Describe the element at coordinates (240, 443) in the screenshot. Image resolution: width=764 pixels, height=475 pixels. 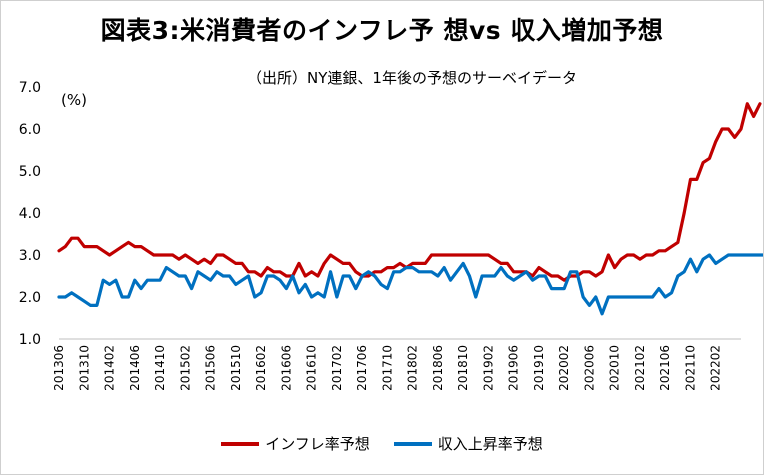
I see `legend-swatch-inflation` at that location.